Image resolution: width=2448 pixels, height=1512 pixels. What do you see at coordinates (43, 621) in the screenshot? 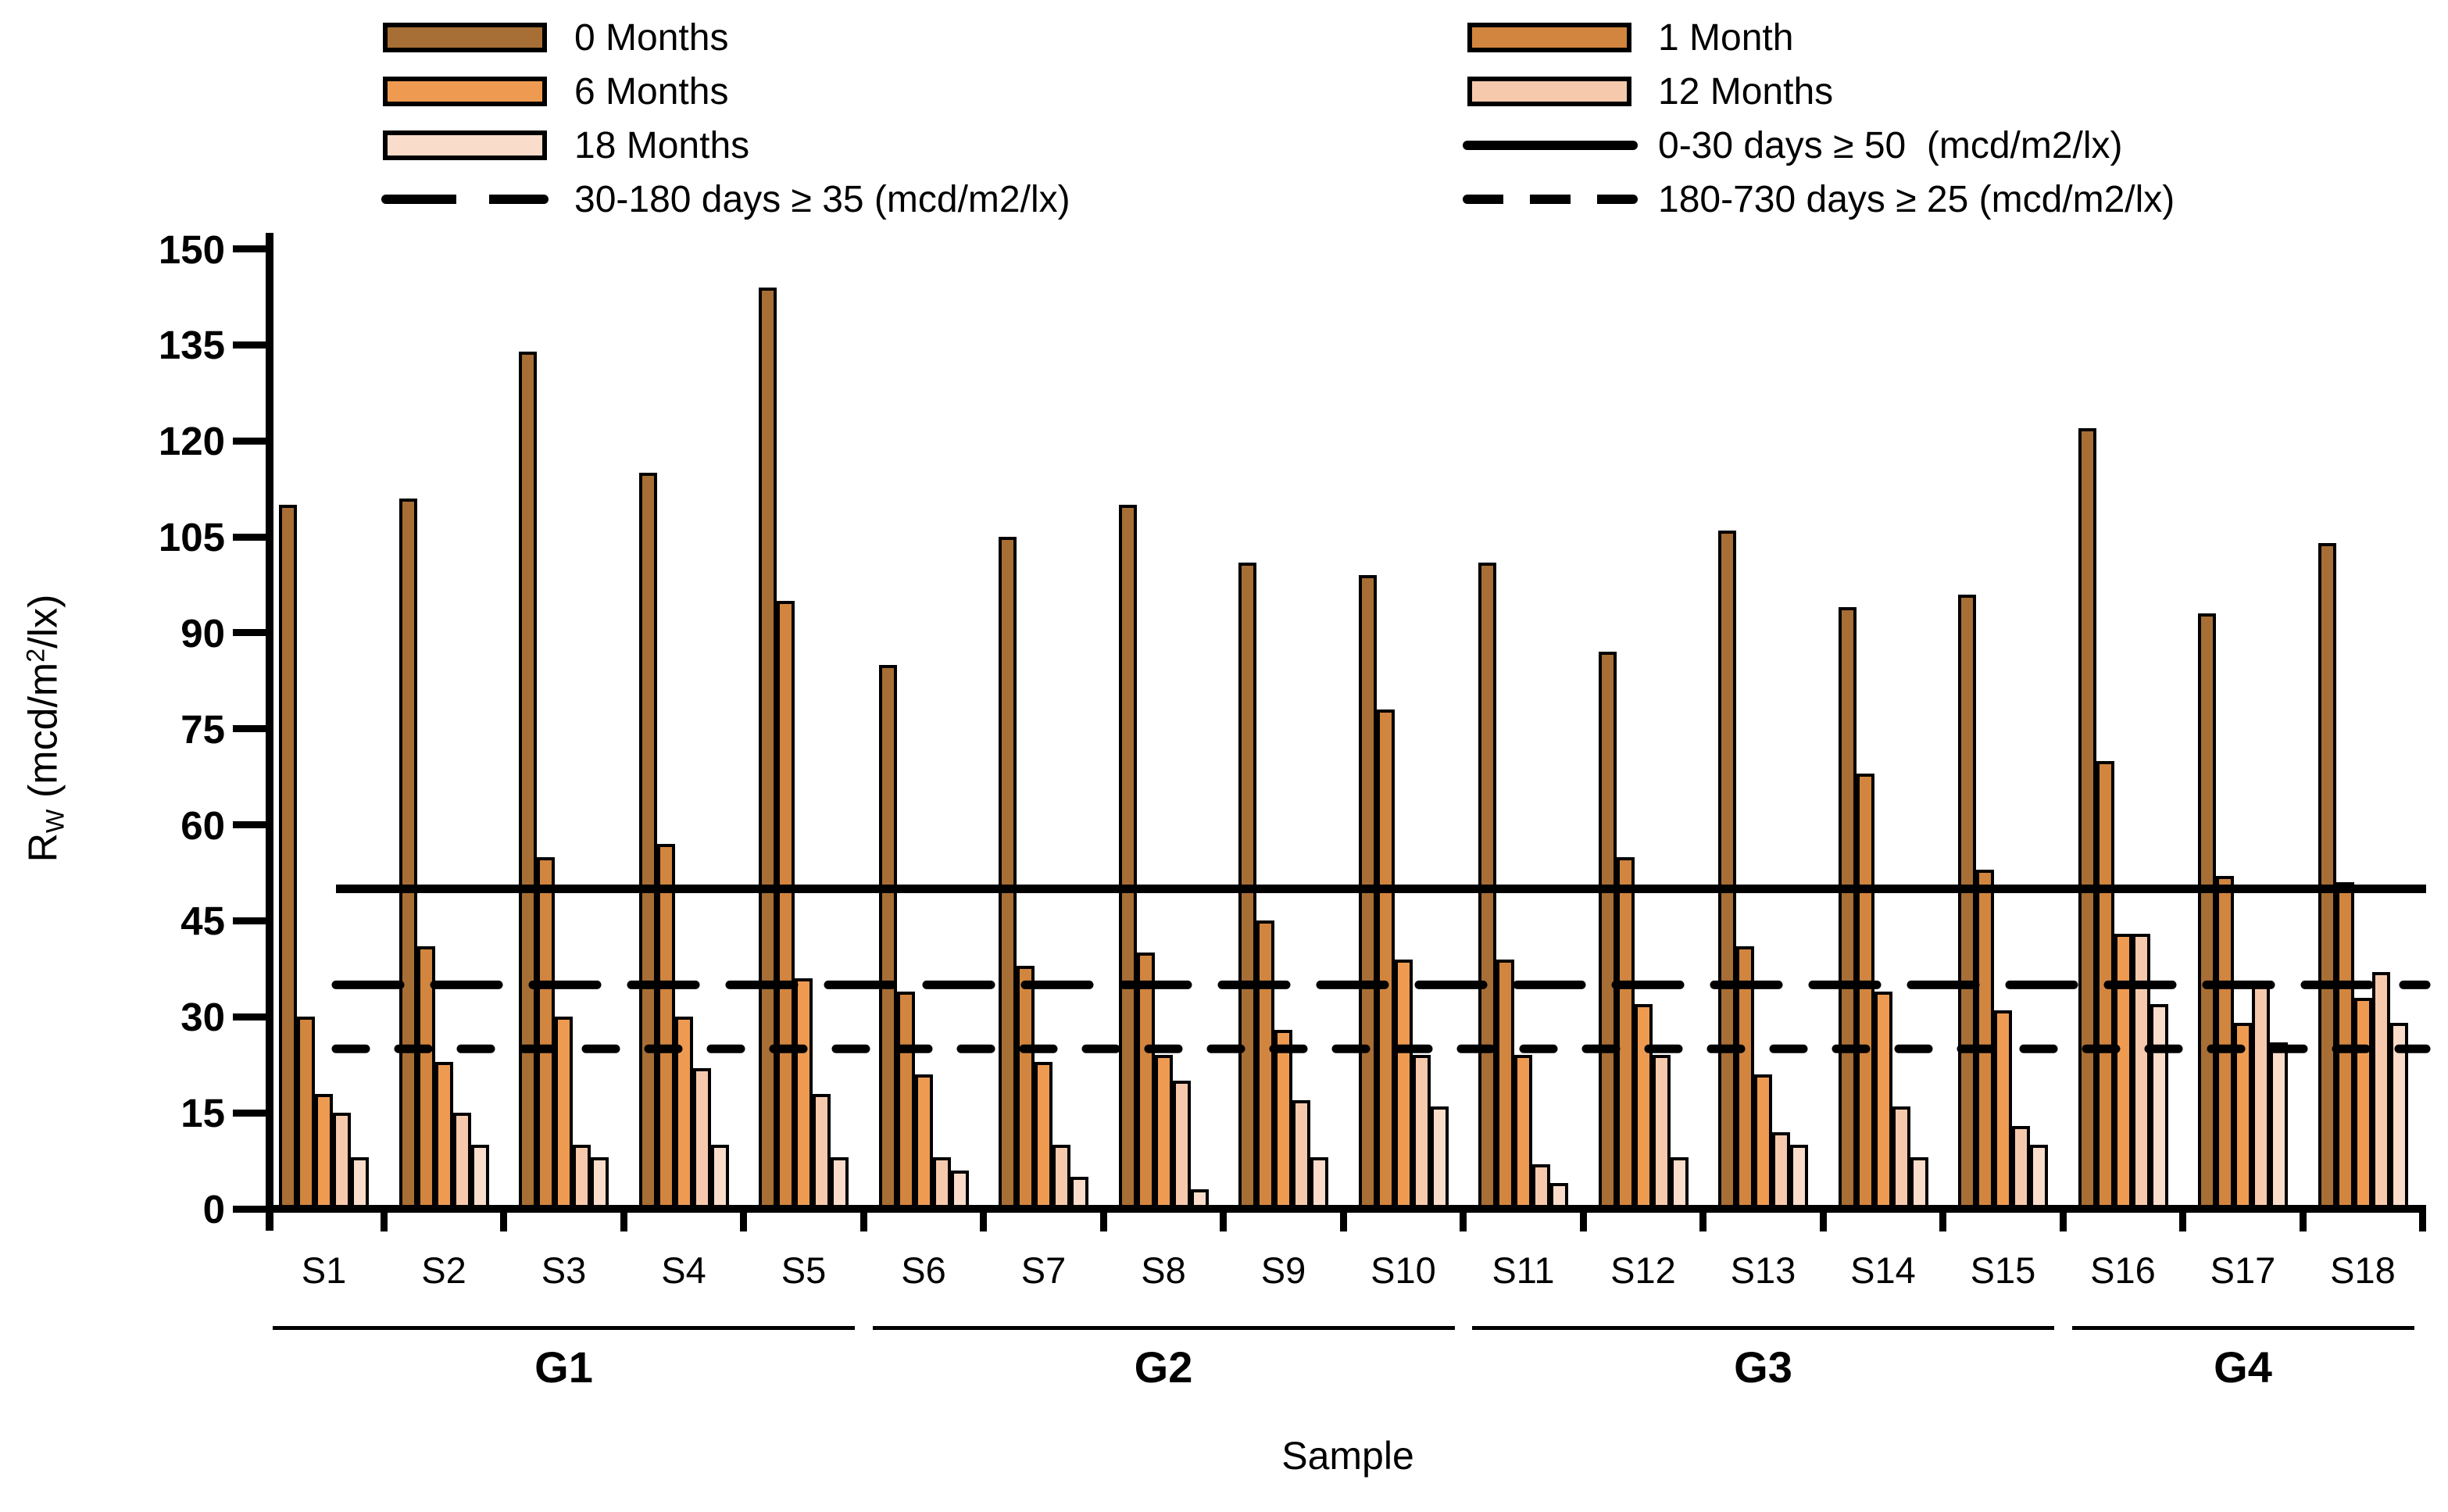
I see `y-title-close: /lx)` at bounding box center [43, 621].